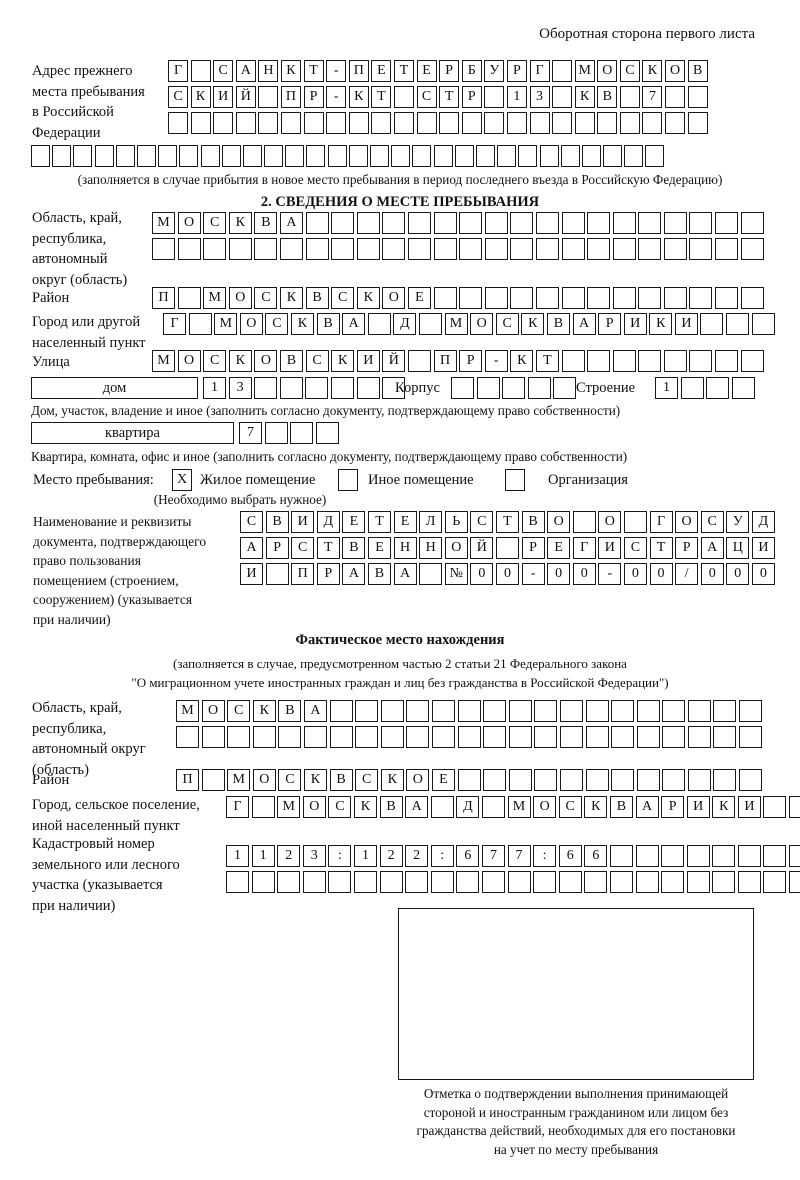  What do you see at coordinates (314, 856) in the screenshot?
I see `char-cell: 3` at bounding box center [314, 856].